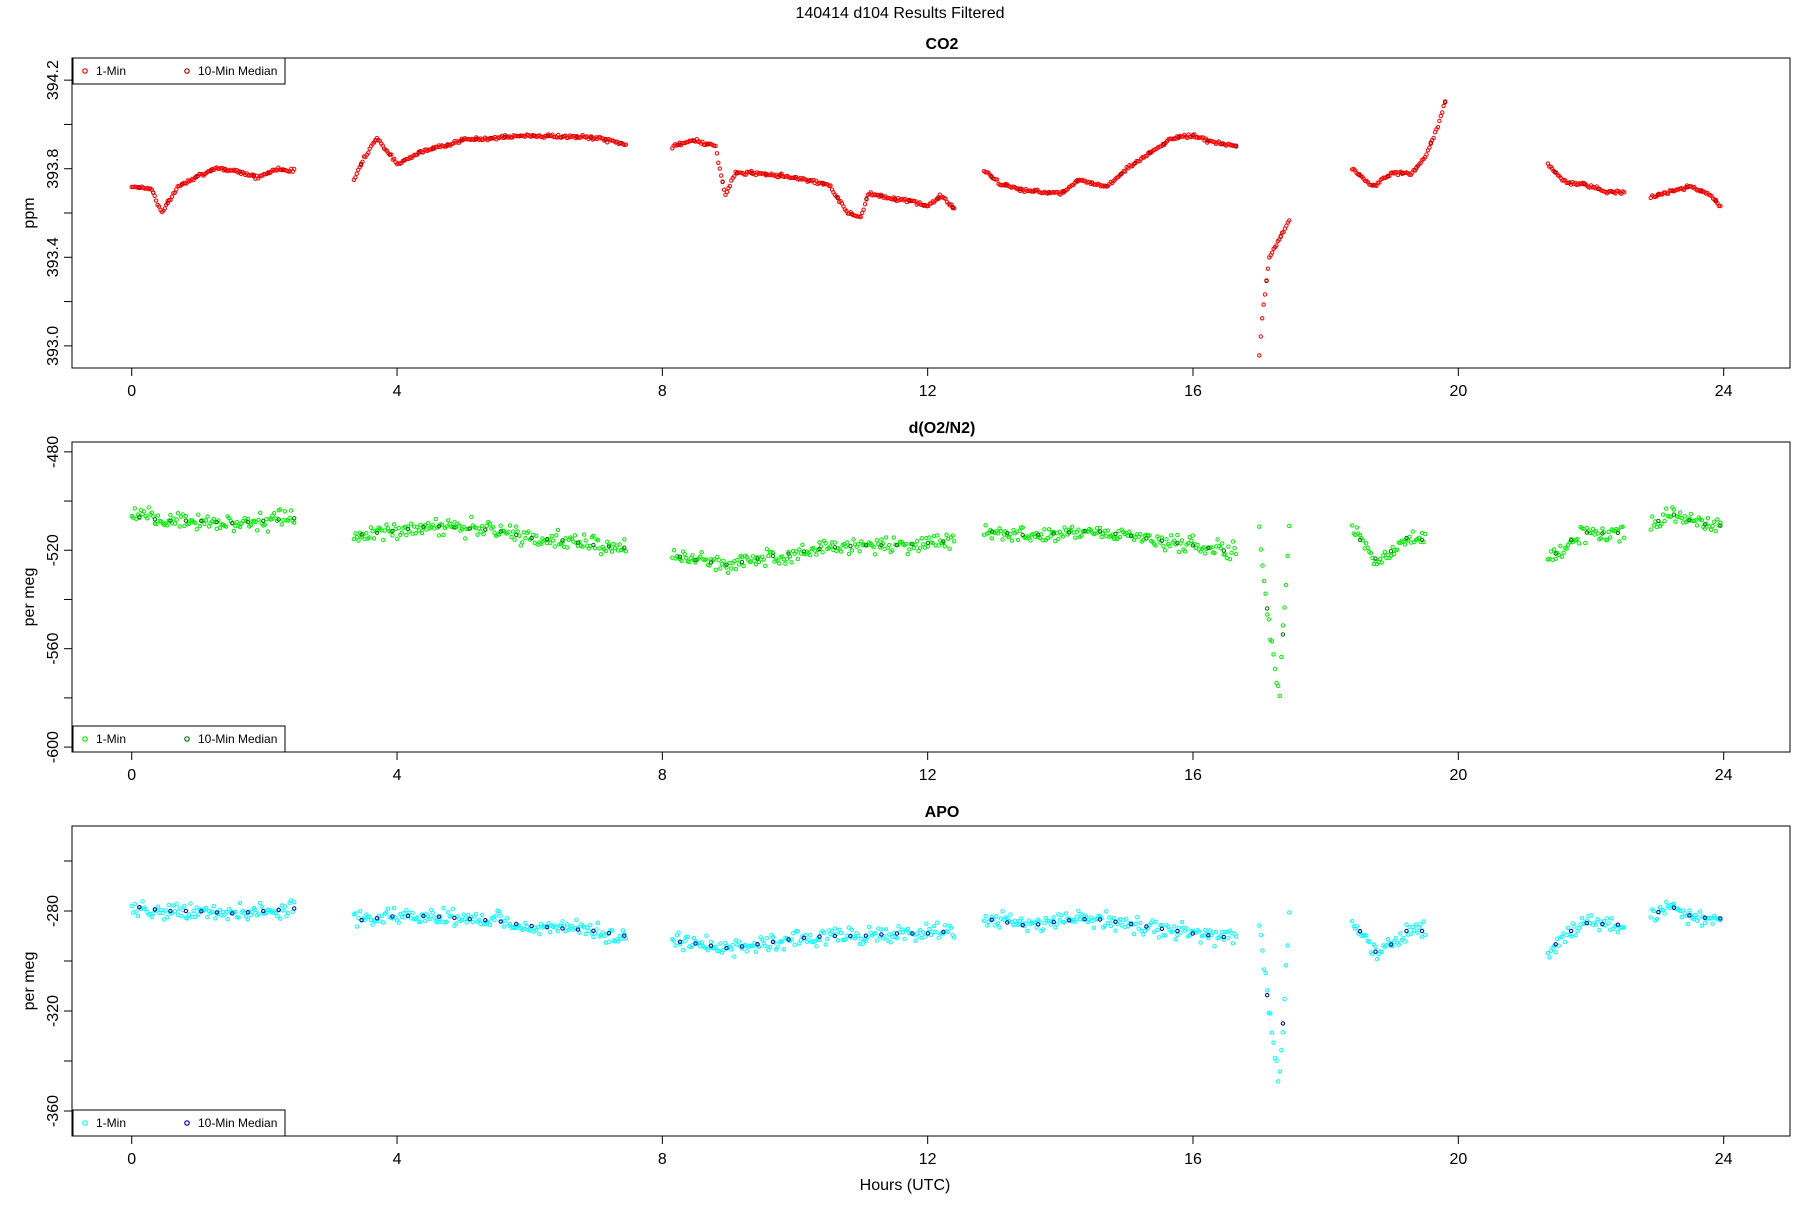  Describe the element at coordinates (179, 1123) in the screenshot. I see `legend: 1-Min 10-Min Median` at that location.